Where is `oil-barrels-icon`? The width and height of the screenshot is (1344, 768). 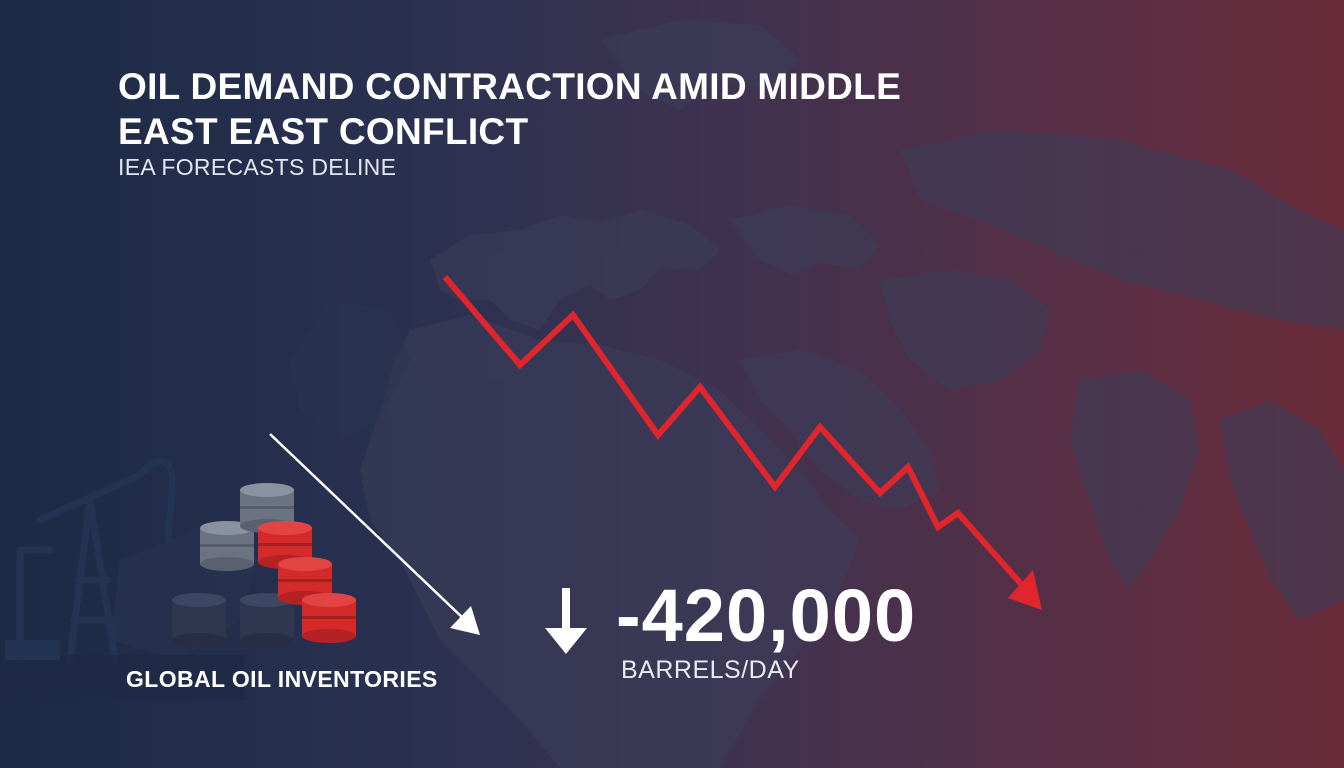
oil-barrels-icon is located at coordinates (264, 565).